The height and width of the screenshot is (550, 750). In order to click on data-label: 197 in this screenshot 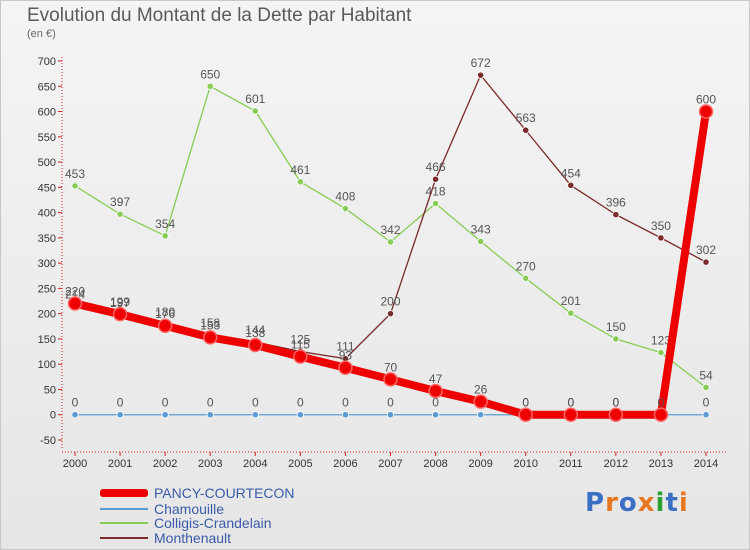, I will do `click(120, 303)`.